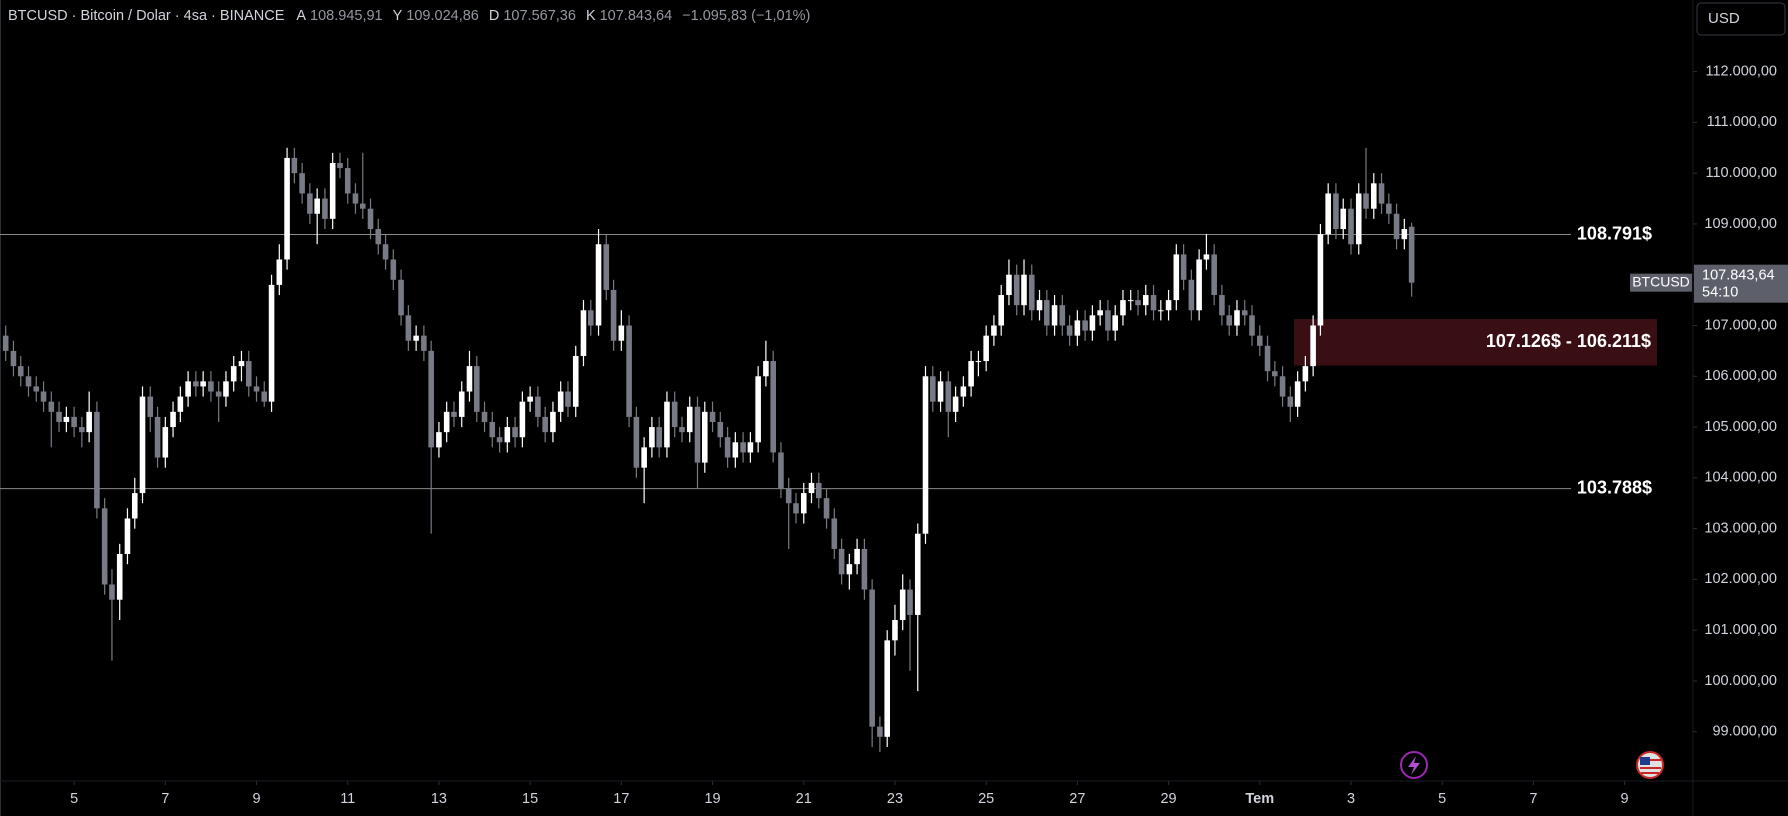 The height and width of the screenshot is (816, 1788). What do you see at coordinates (1740, 681) in the screenshot?
I see `y-tick-label: 100.000,00` at bounding box center [1740, 681].